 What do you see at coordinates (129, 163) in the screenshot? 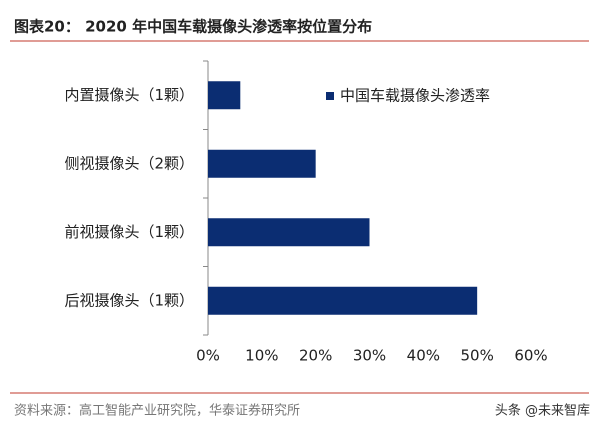
I see `y-tick-label: 侧视摄像头（2颗）` at bounding box center [129, 163].